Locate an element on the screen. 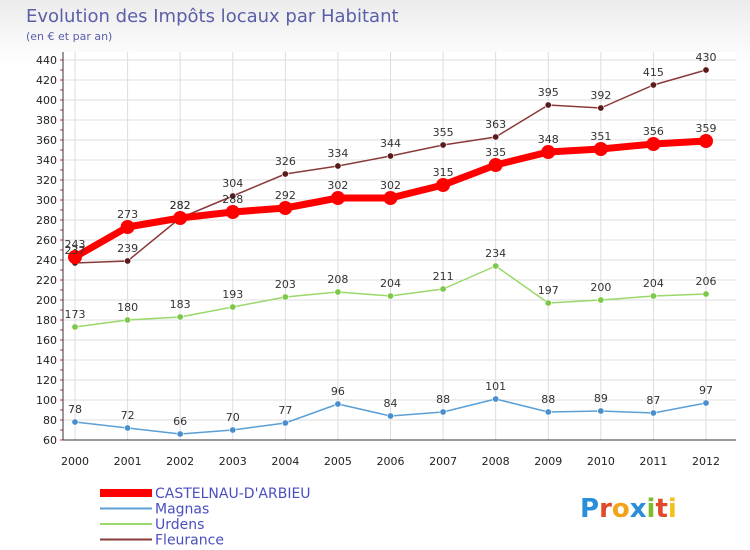 Image resolution: width=750 pixels, height=550 pixels. y-tick-label: 80 is located at coordinates (50, 420).